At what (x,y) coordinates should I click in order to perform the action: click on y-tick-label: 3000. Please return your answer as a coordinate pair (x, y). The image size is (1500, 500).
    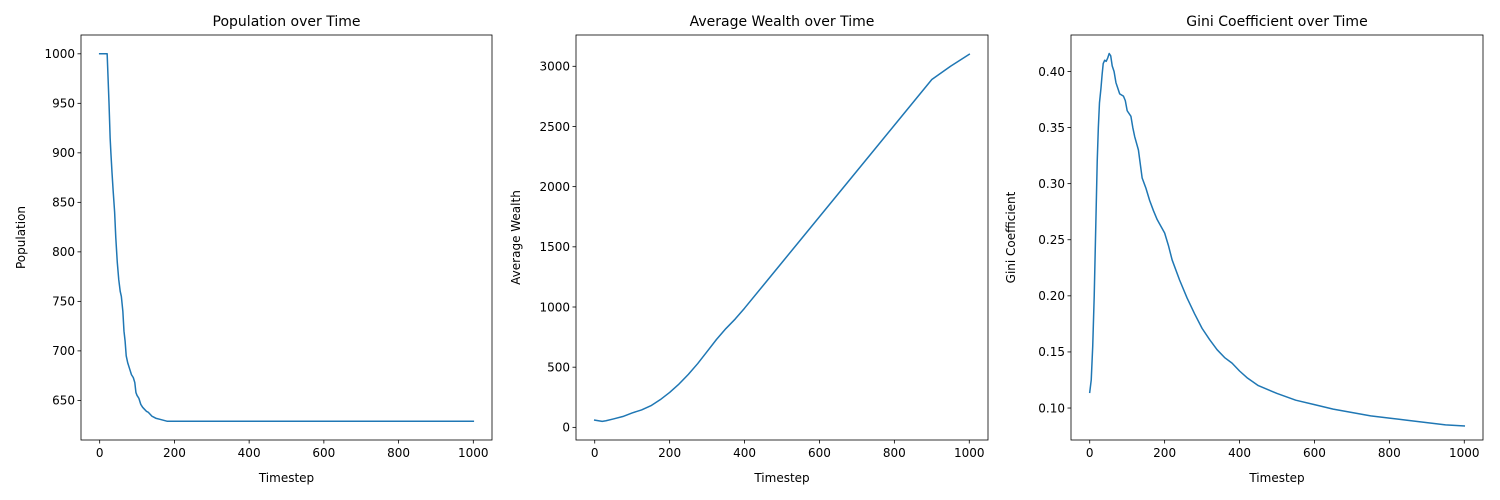
    Looking at the image, I should click on (554, 67).